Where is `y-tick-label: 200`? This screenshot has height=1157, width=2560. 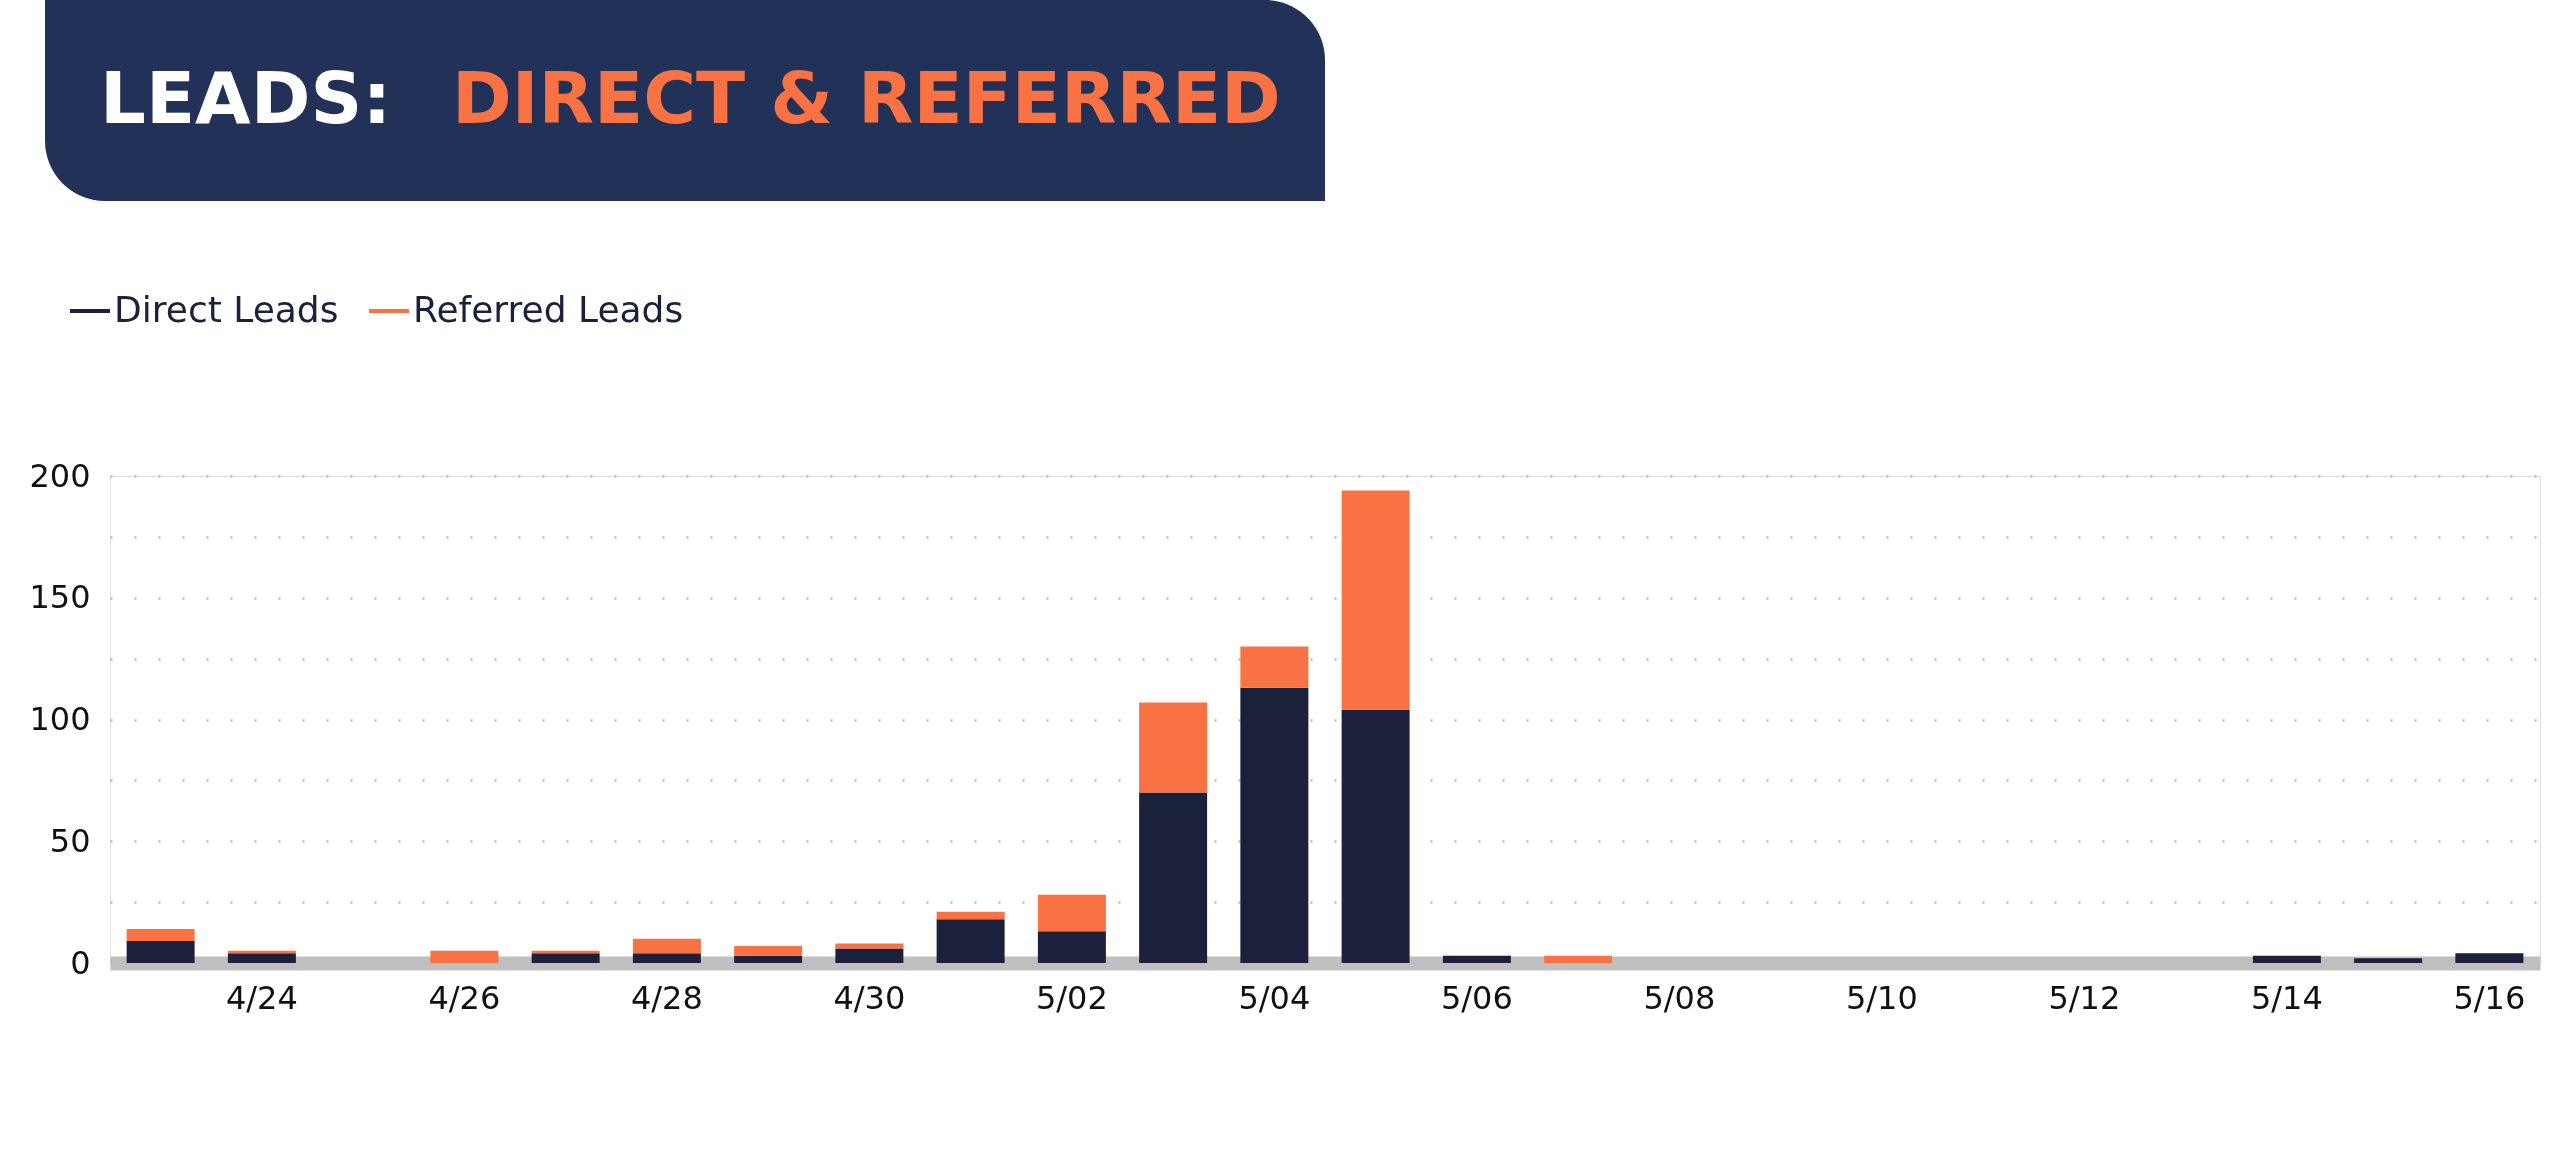
y-tick-label: 200 is located at coordinates (60, 475).